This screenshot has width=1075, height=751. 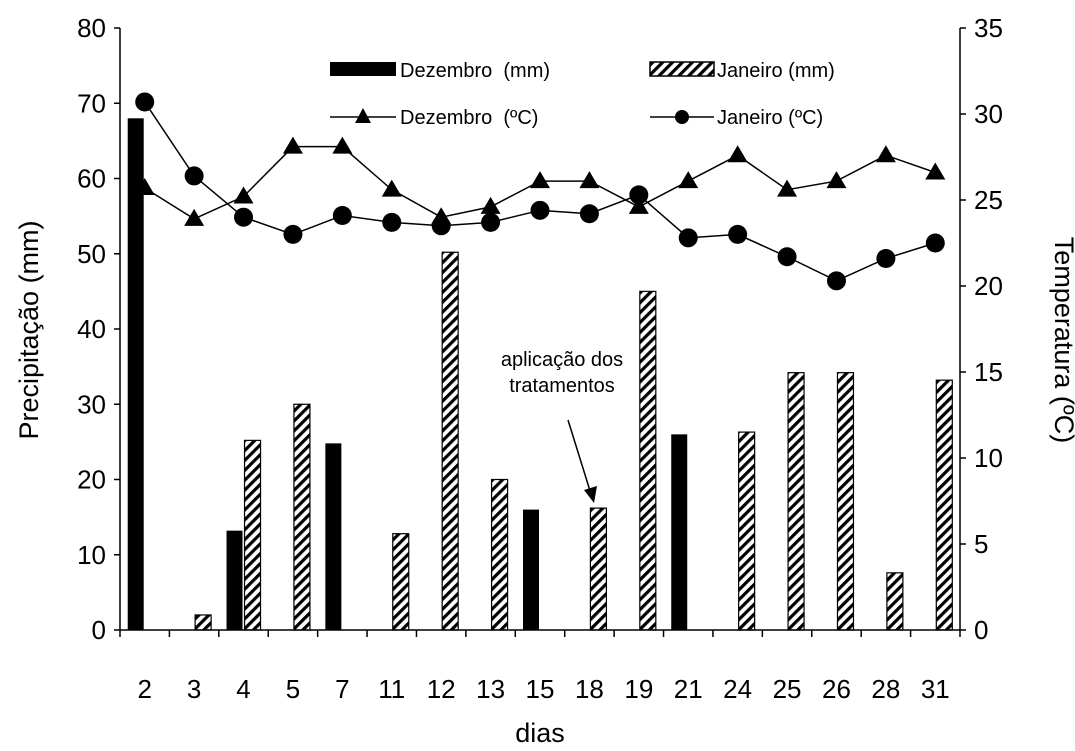 What do you see at coordinates (91, 404) in the screenshot?
I see `y-tick-label-left-30: 30` at bounding box center [91, 404].